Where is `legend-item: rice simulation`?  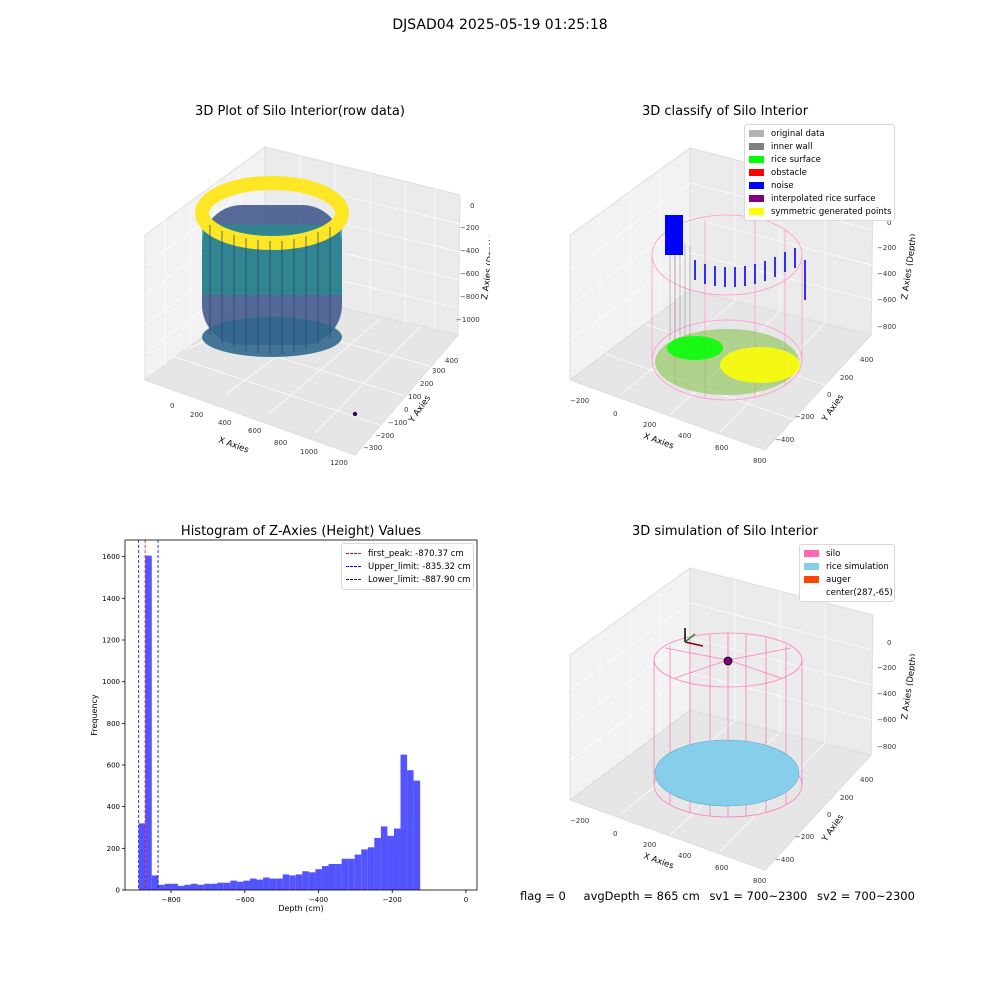 legend-item: rice simulation is located at coordinates (847, 566).